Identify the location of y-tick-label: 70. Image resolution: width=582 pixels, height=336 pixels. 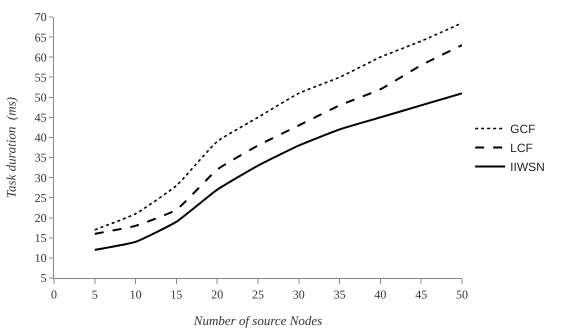
(40, 17).